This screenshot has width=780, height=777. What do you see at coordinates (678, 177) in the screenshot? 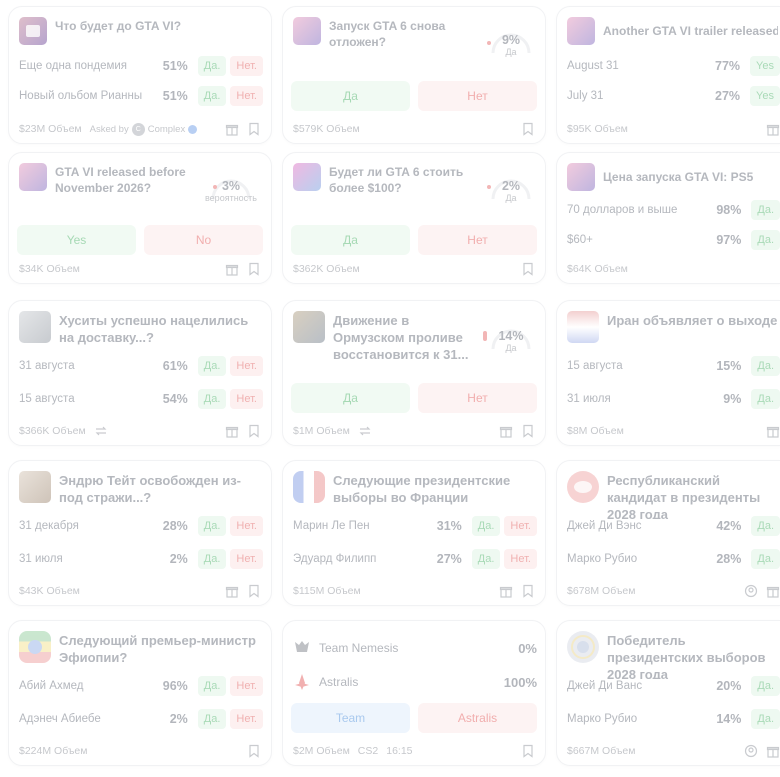
I see `market-title: Цена запуска GTA VI: PS5` at bounding box center [678, 177].